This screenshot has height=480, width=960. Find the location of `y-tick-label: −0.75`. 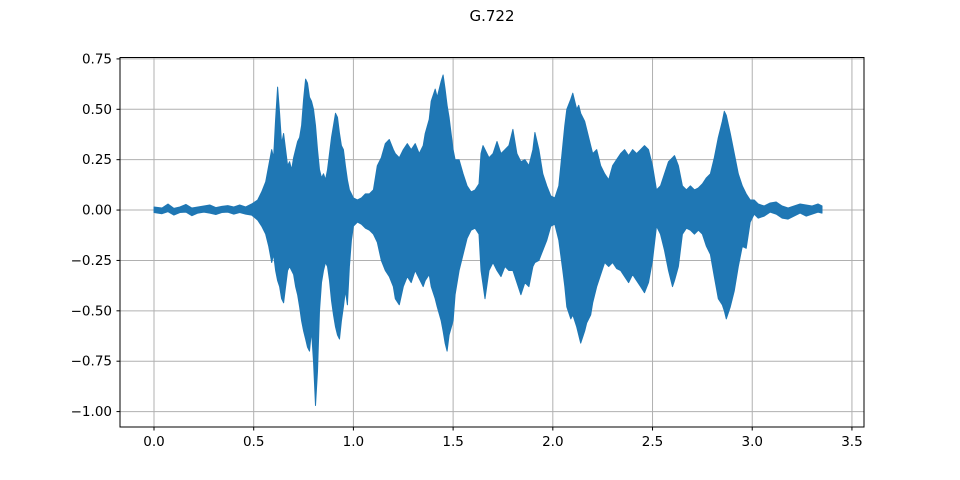

y-tick-label: −0.75 is located at coordinates (91, 362).